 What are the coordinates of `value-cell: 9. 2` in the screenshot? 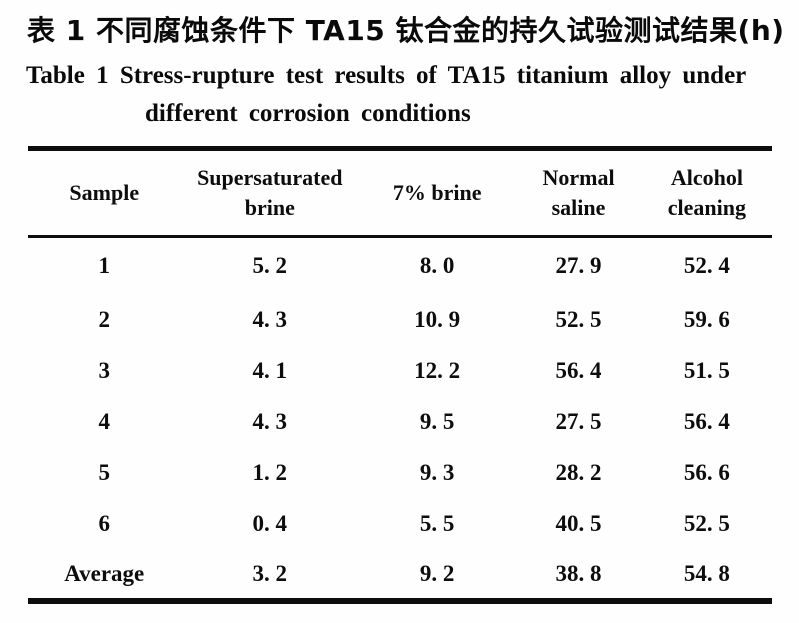 It's located at (437, 573).